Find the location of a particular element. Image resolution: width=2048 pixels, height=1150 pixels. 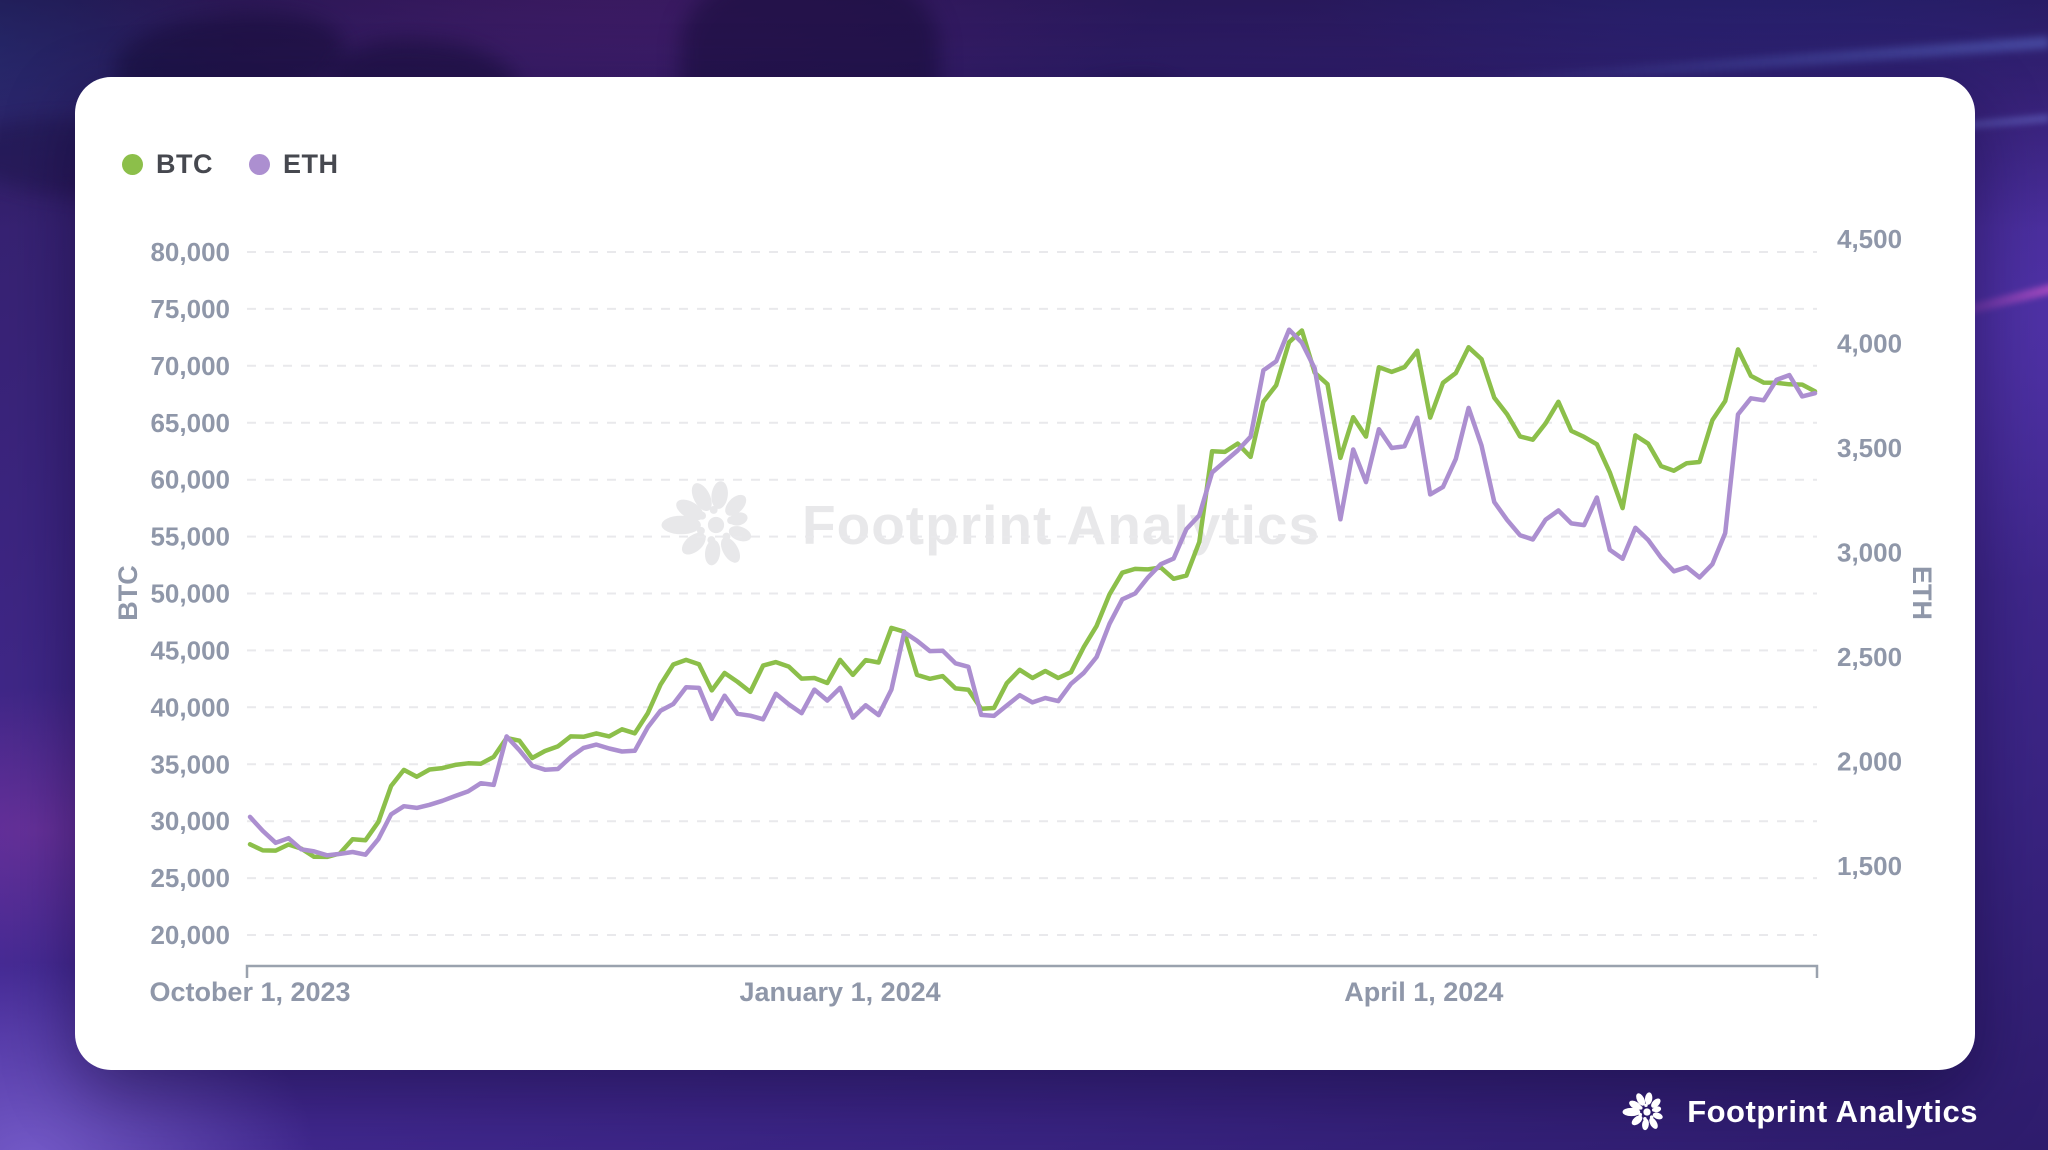

left-axis-tick-label: 20,000 is located at coordinates (190, 935).